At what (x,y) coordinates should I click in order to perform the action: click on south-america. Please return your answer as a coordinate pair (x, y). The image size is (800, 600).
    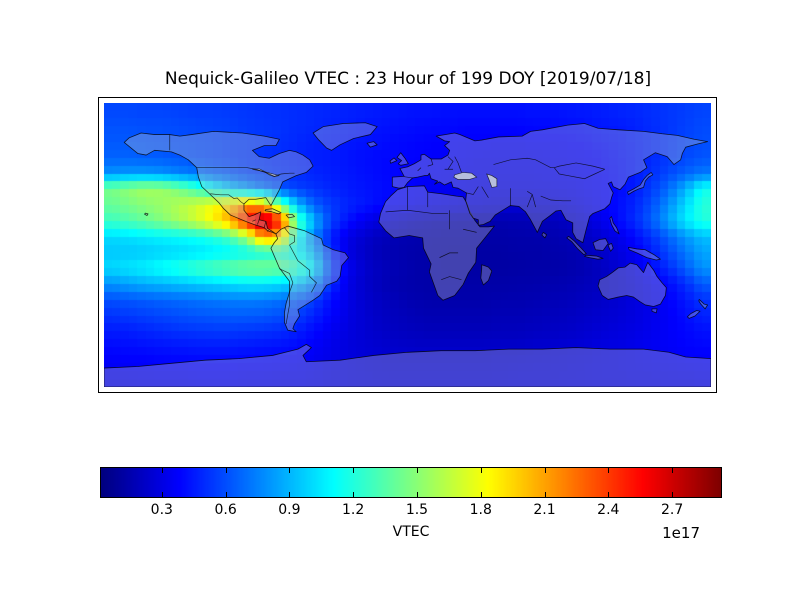
    Looking at the image, I should click on (310, 279).